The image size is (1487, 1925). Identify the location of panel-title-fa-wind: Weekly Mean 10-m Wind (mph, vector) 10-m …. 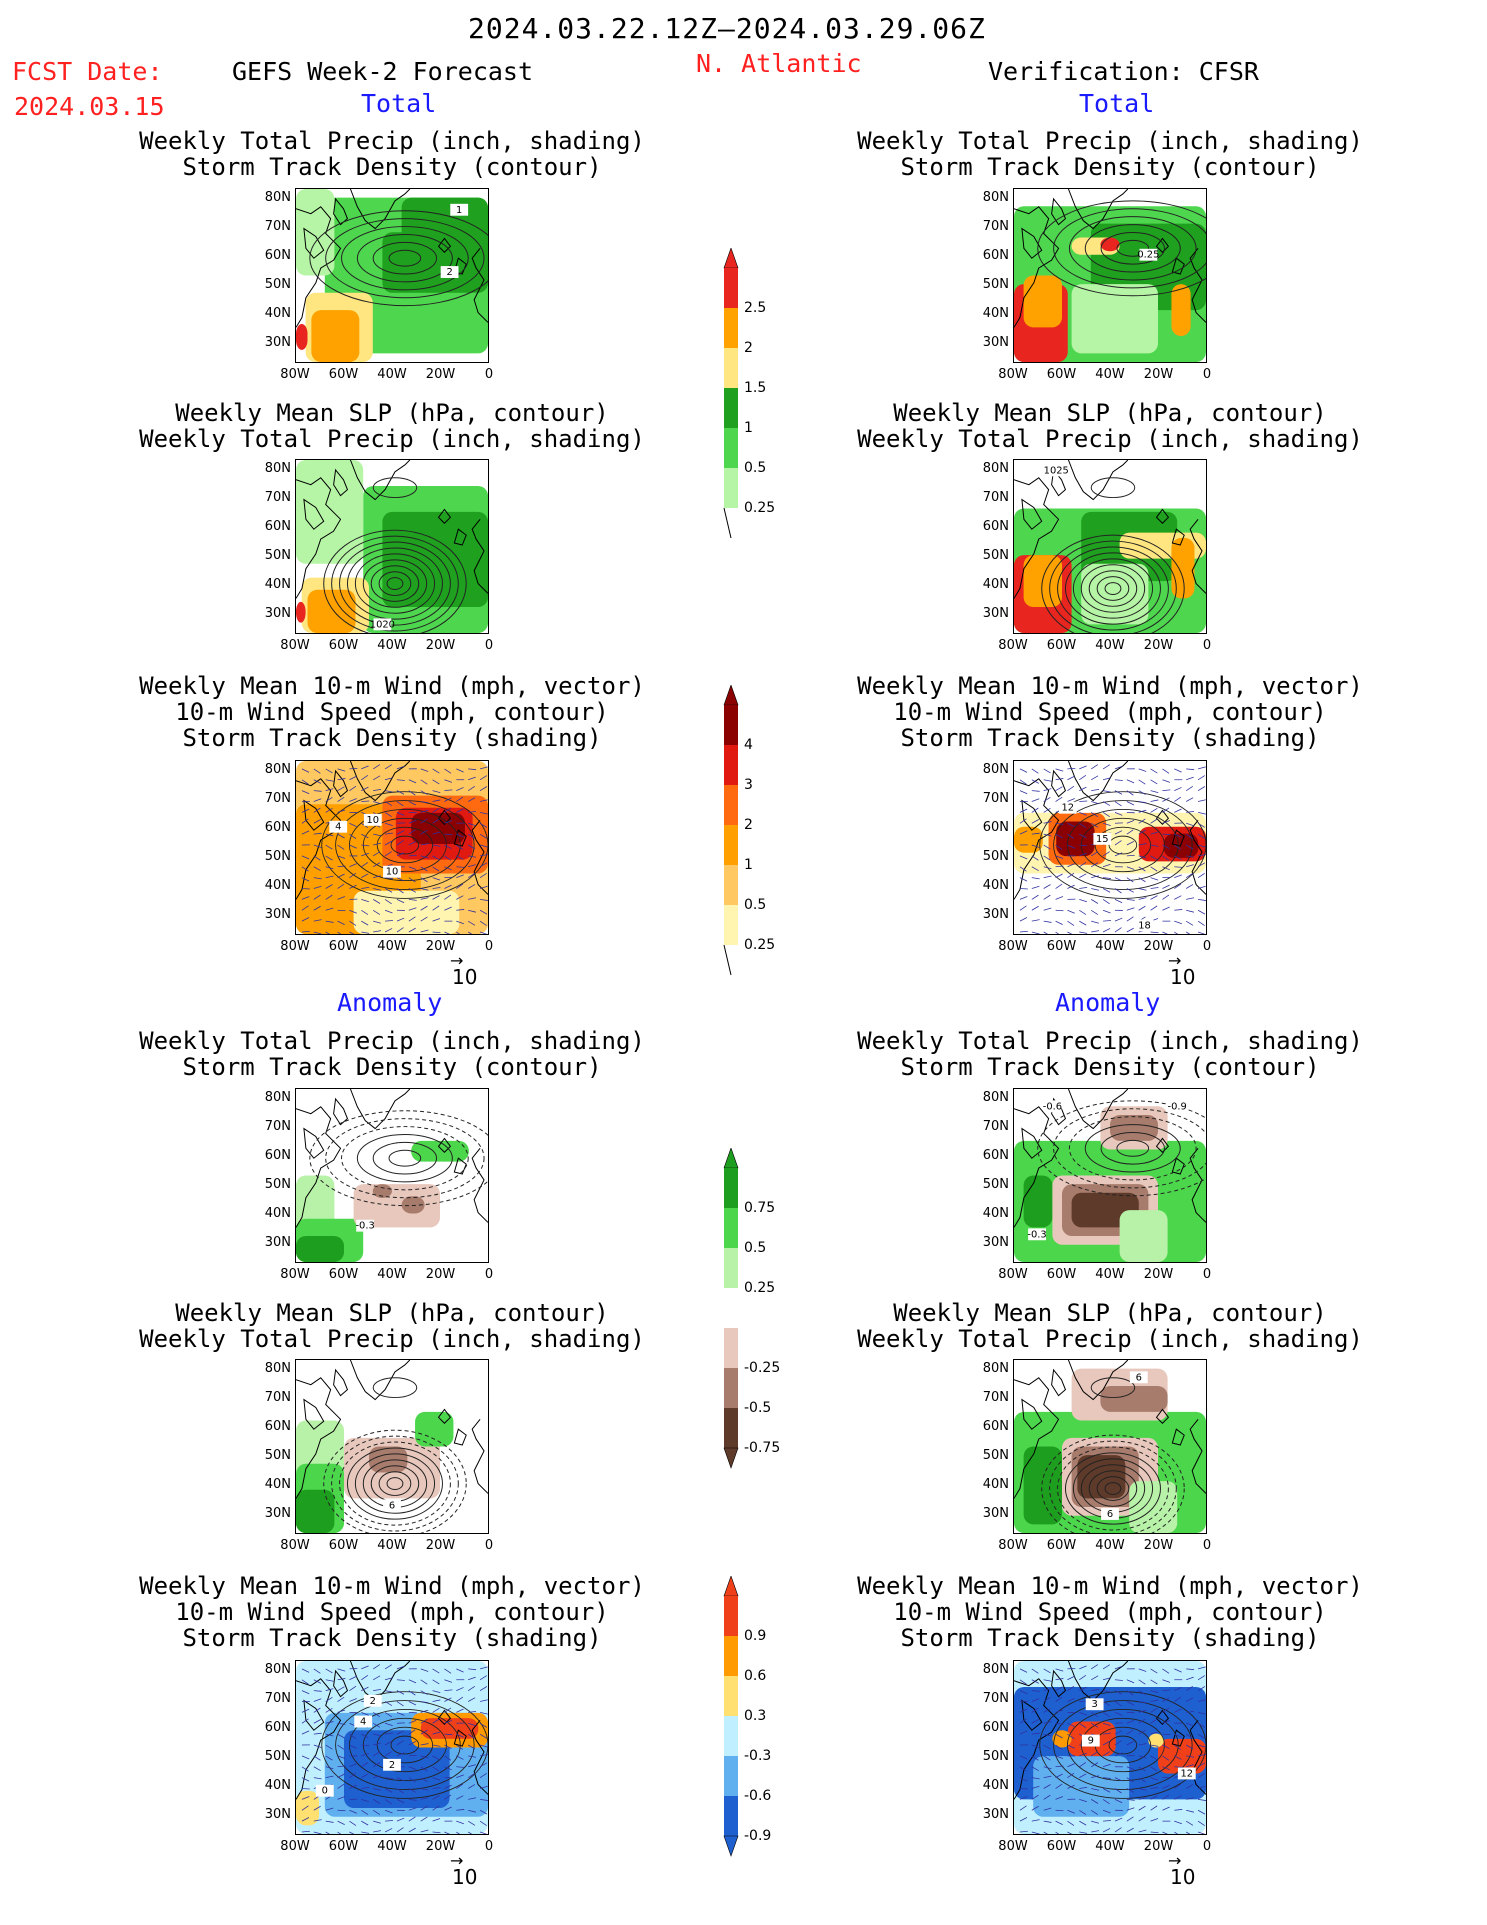
(392, 1612).